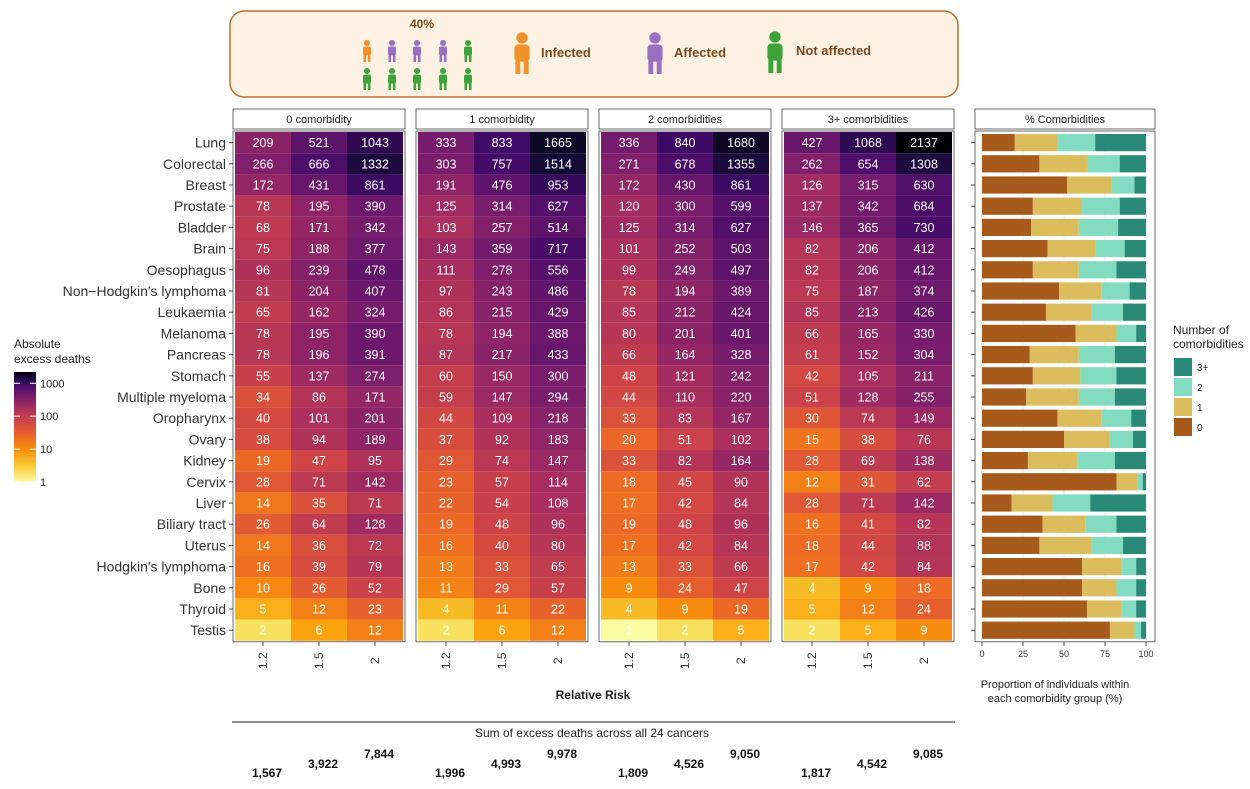 Image resolution: width=1250 pixels, height=789 pixels. I want to click on heatmap-cell-label: 39, so click(319, 567).